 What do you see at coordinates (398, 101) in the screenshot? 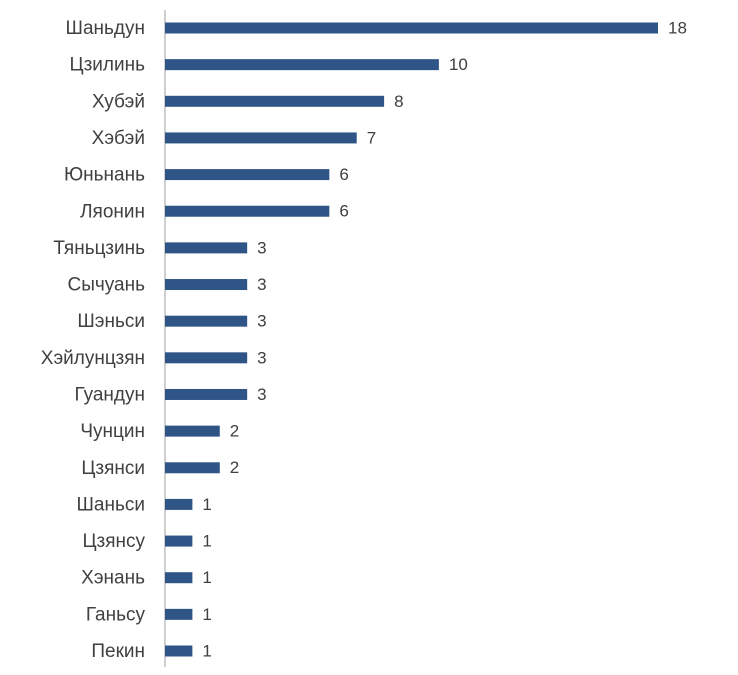
I see `data-label: 8` at bounding box center [398, 101].